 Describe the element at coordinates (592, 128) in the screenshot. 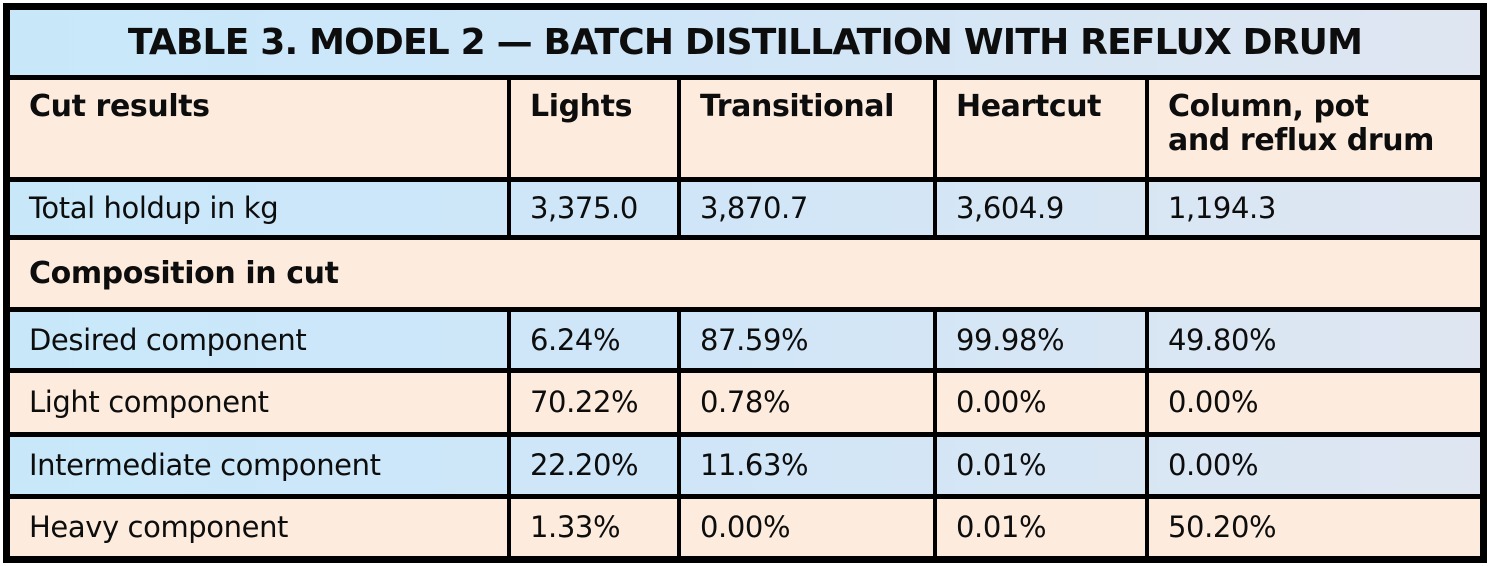

I see `column-header-lights: Lights` at that location.